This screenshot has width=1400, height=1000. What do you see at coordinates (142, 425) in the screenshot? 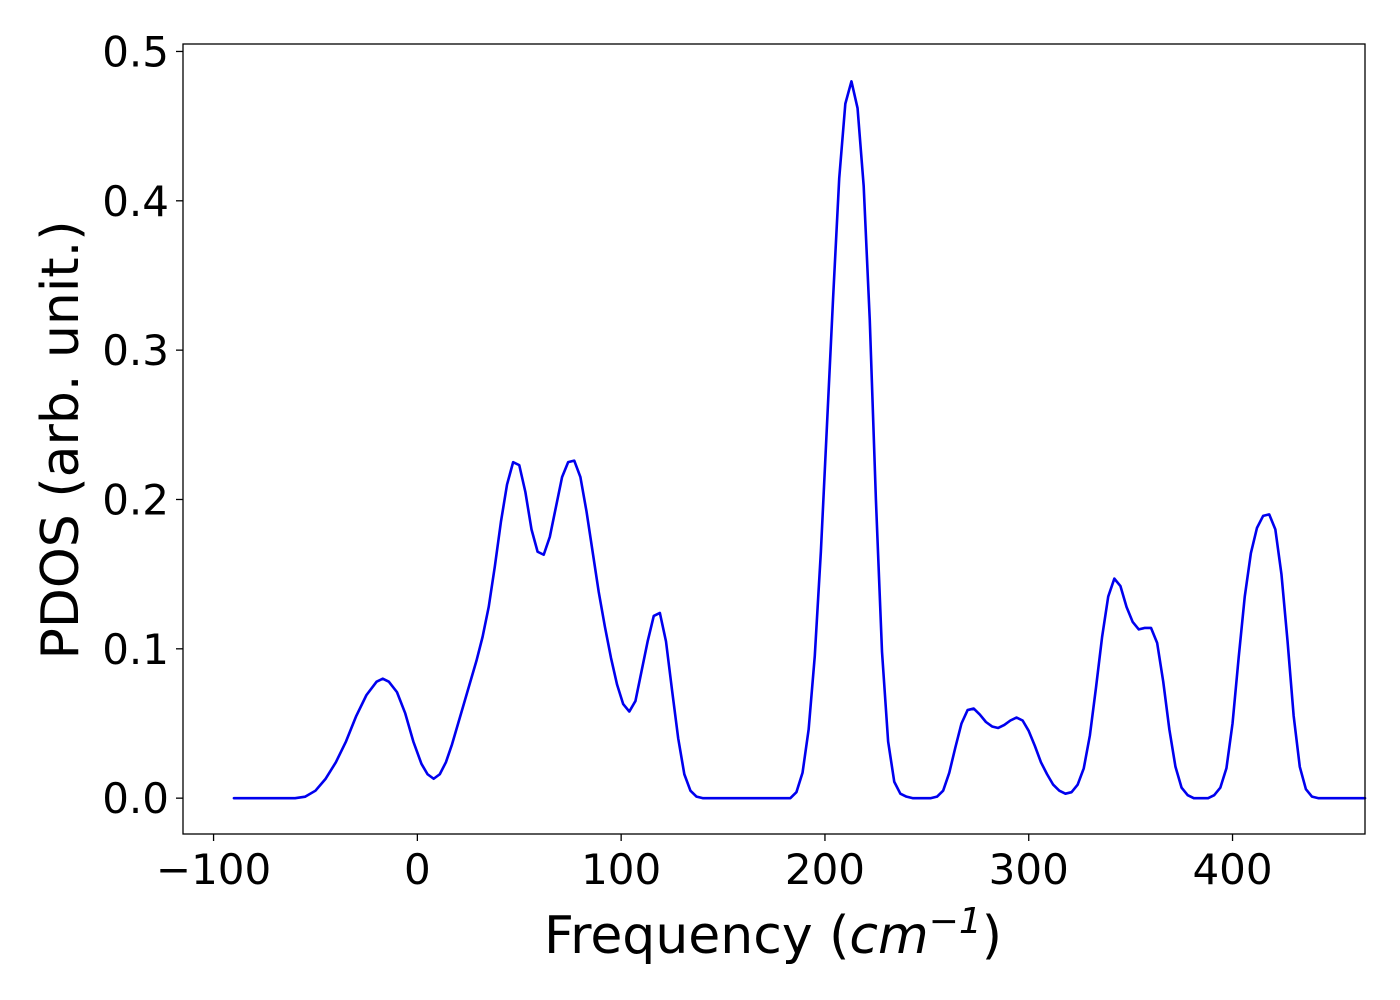
I see `y-axis-ticks: 0.0 0.1 0.2 0.3 0.4 0.5` at bounding box center [142, 425].